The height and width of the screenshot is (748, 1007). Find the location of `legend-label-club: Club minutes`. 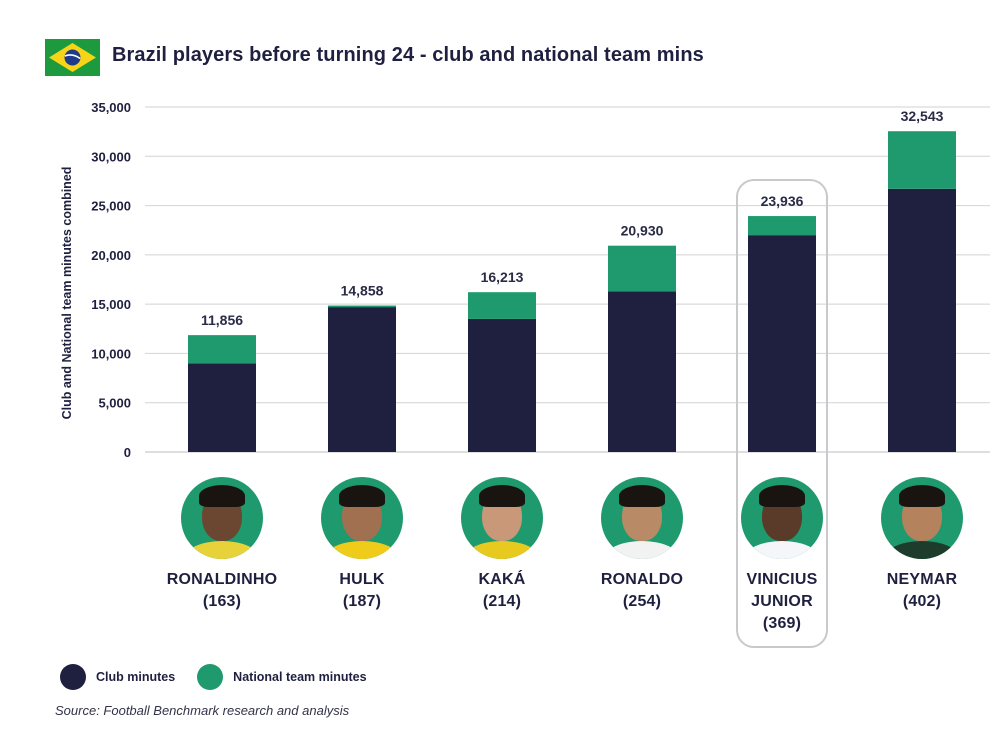

legend-label-club: Club minutes is located at coordinates (136, 677).